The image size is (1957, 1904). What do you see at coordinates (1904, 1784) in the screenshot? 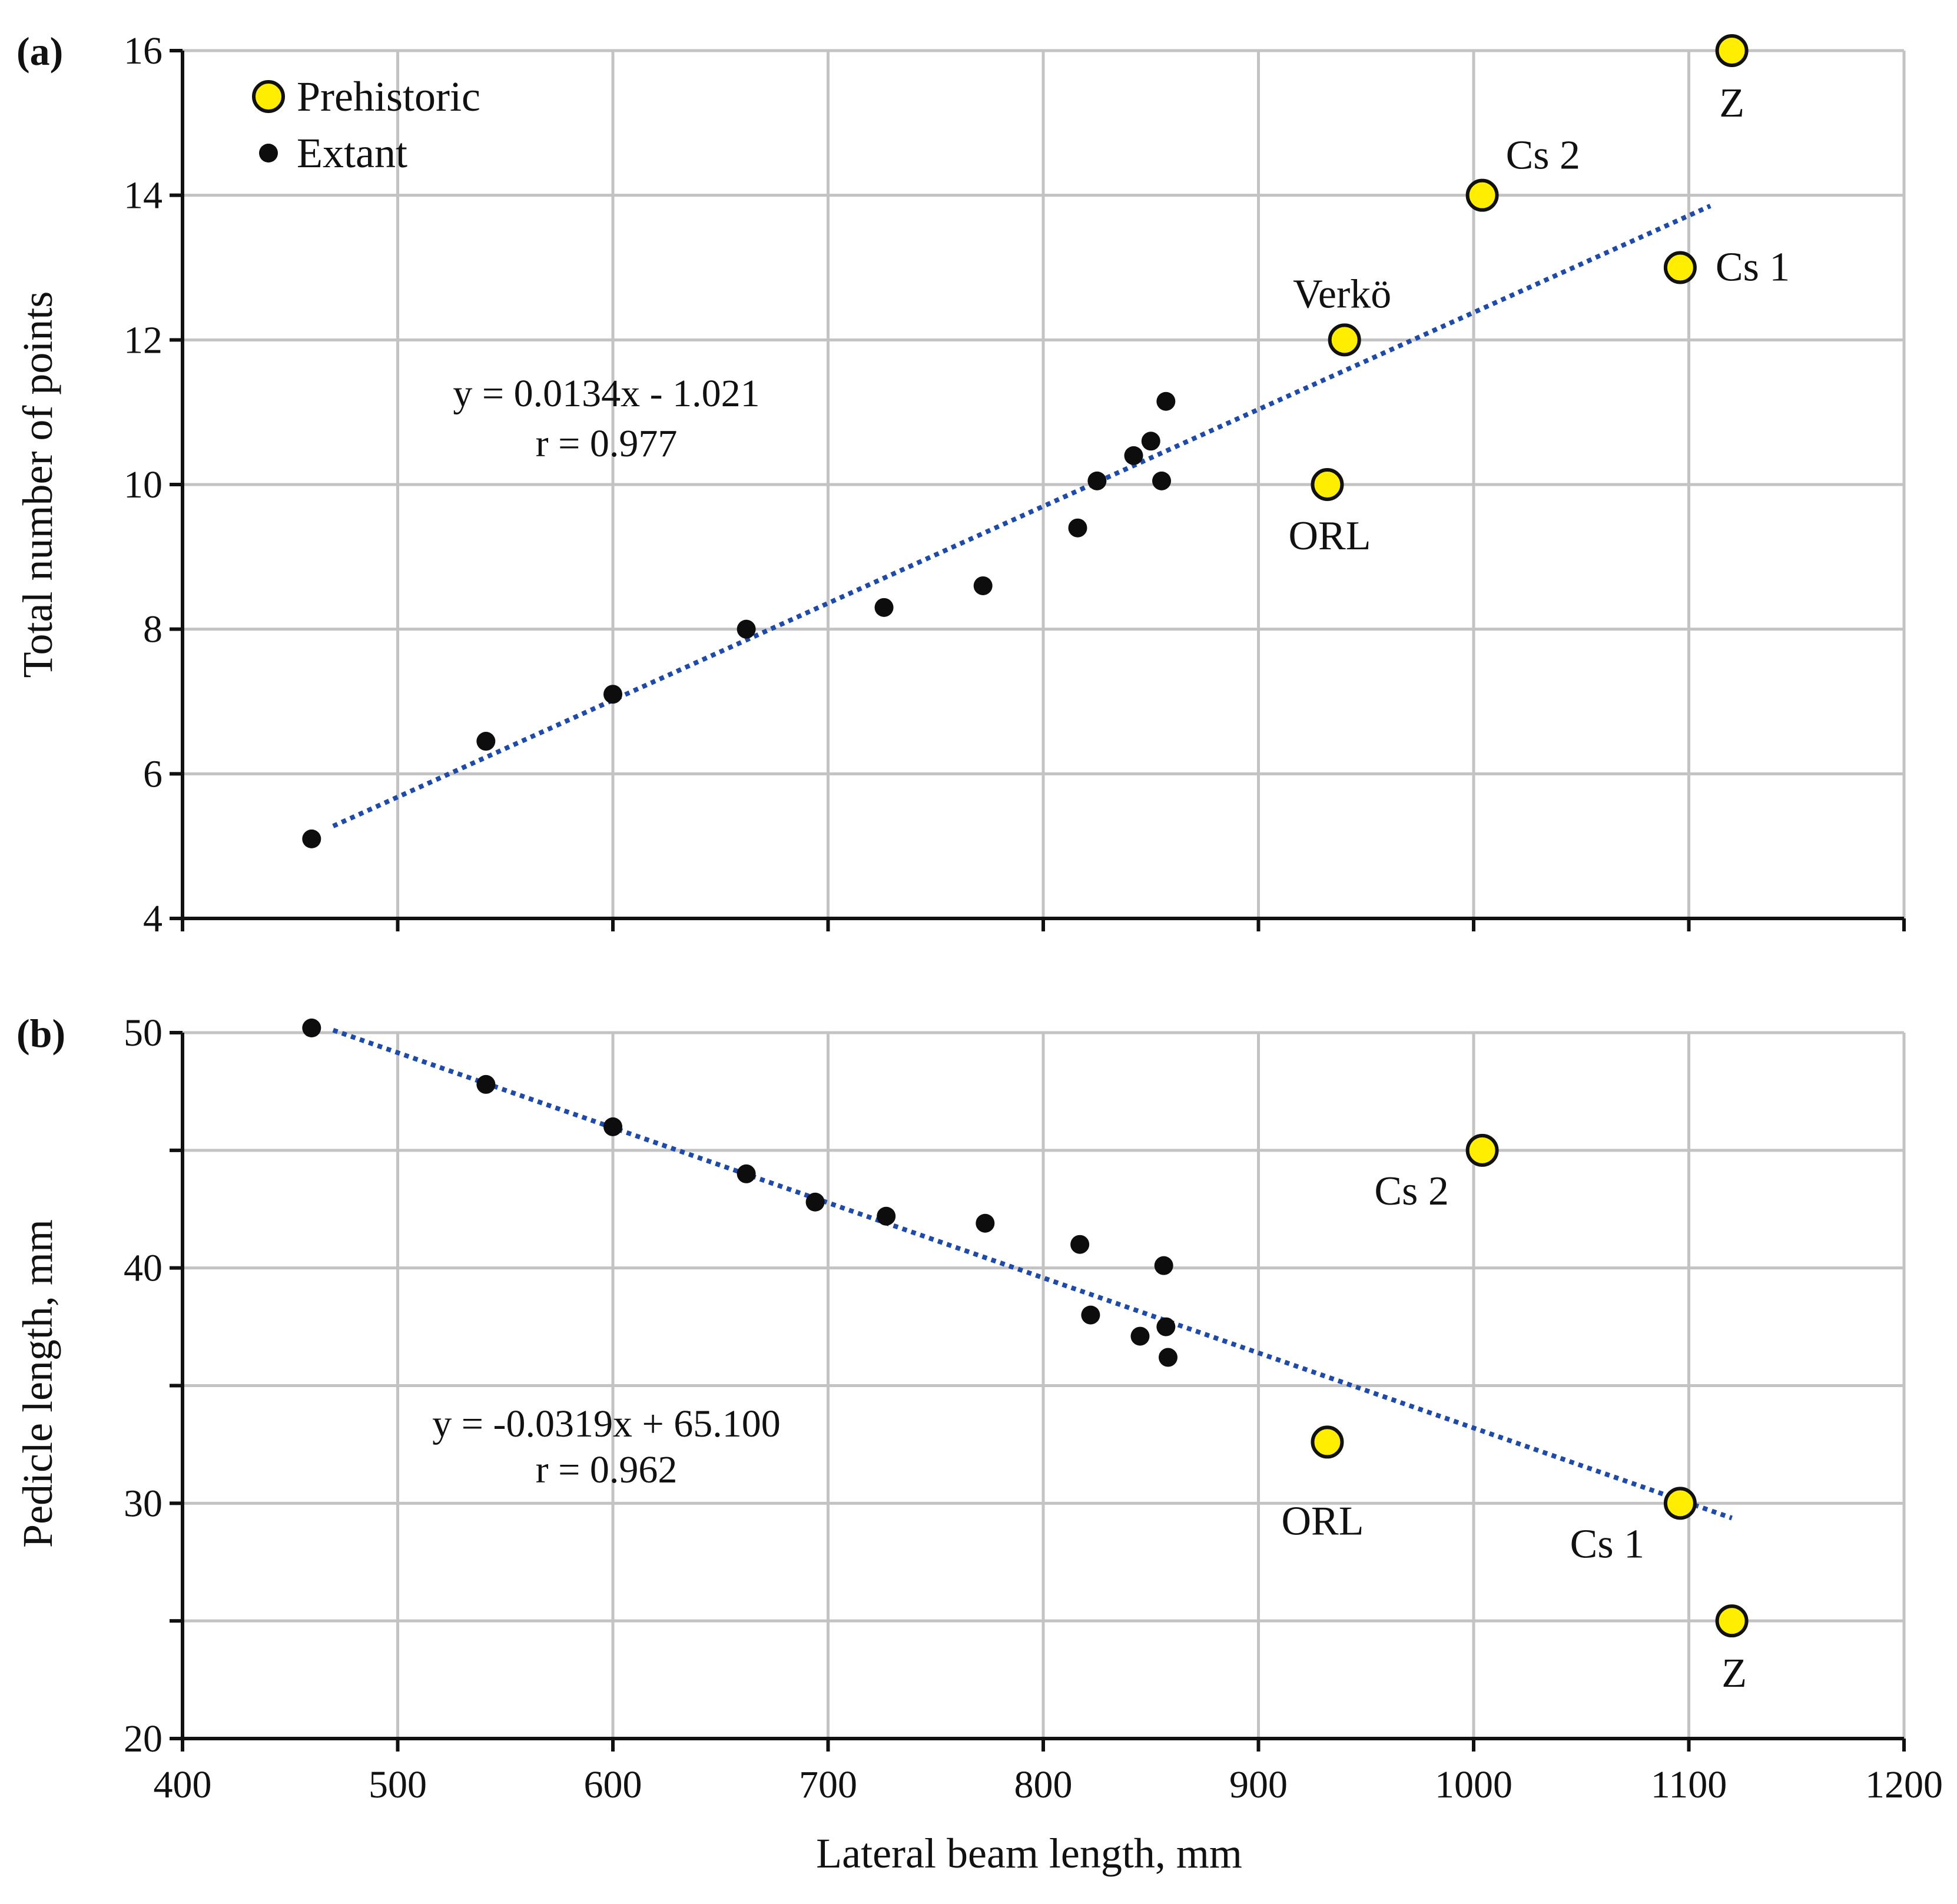
I see `x-tick-label: 1200` at bounding box center [1904, 1784].